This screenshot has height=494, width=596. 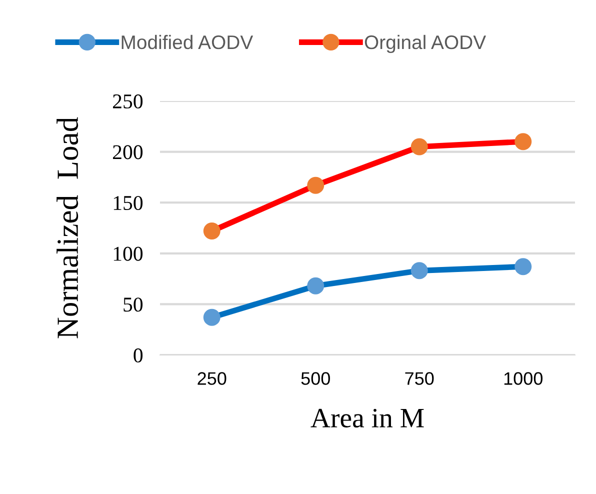 What do you see at coordinates (133, 305) in the screenshot?
I see `y-tick-label: 50` at bounding box center [133, 305].